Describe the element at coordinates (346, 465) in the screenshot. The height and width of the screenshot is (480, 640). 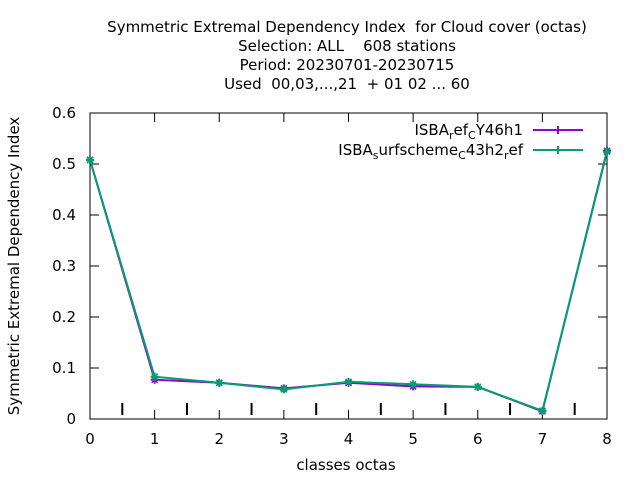
I see `x-axis-label: classes octas` at that location.